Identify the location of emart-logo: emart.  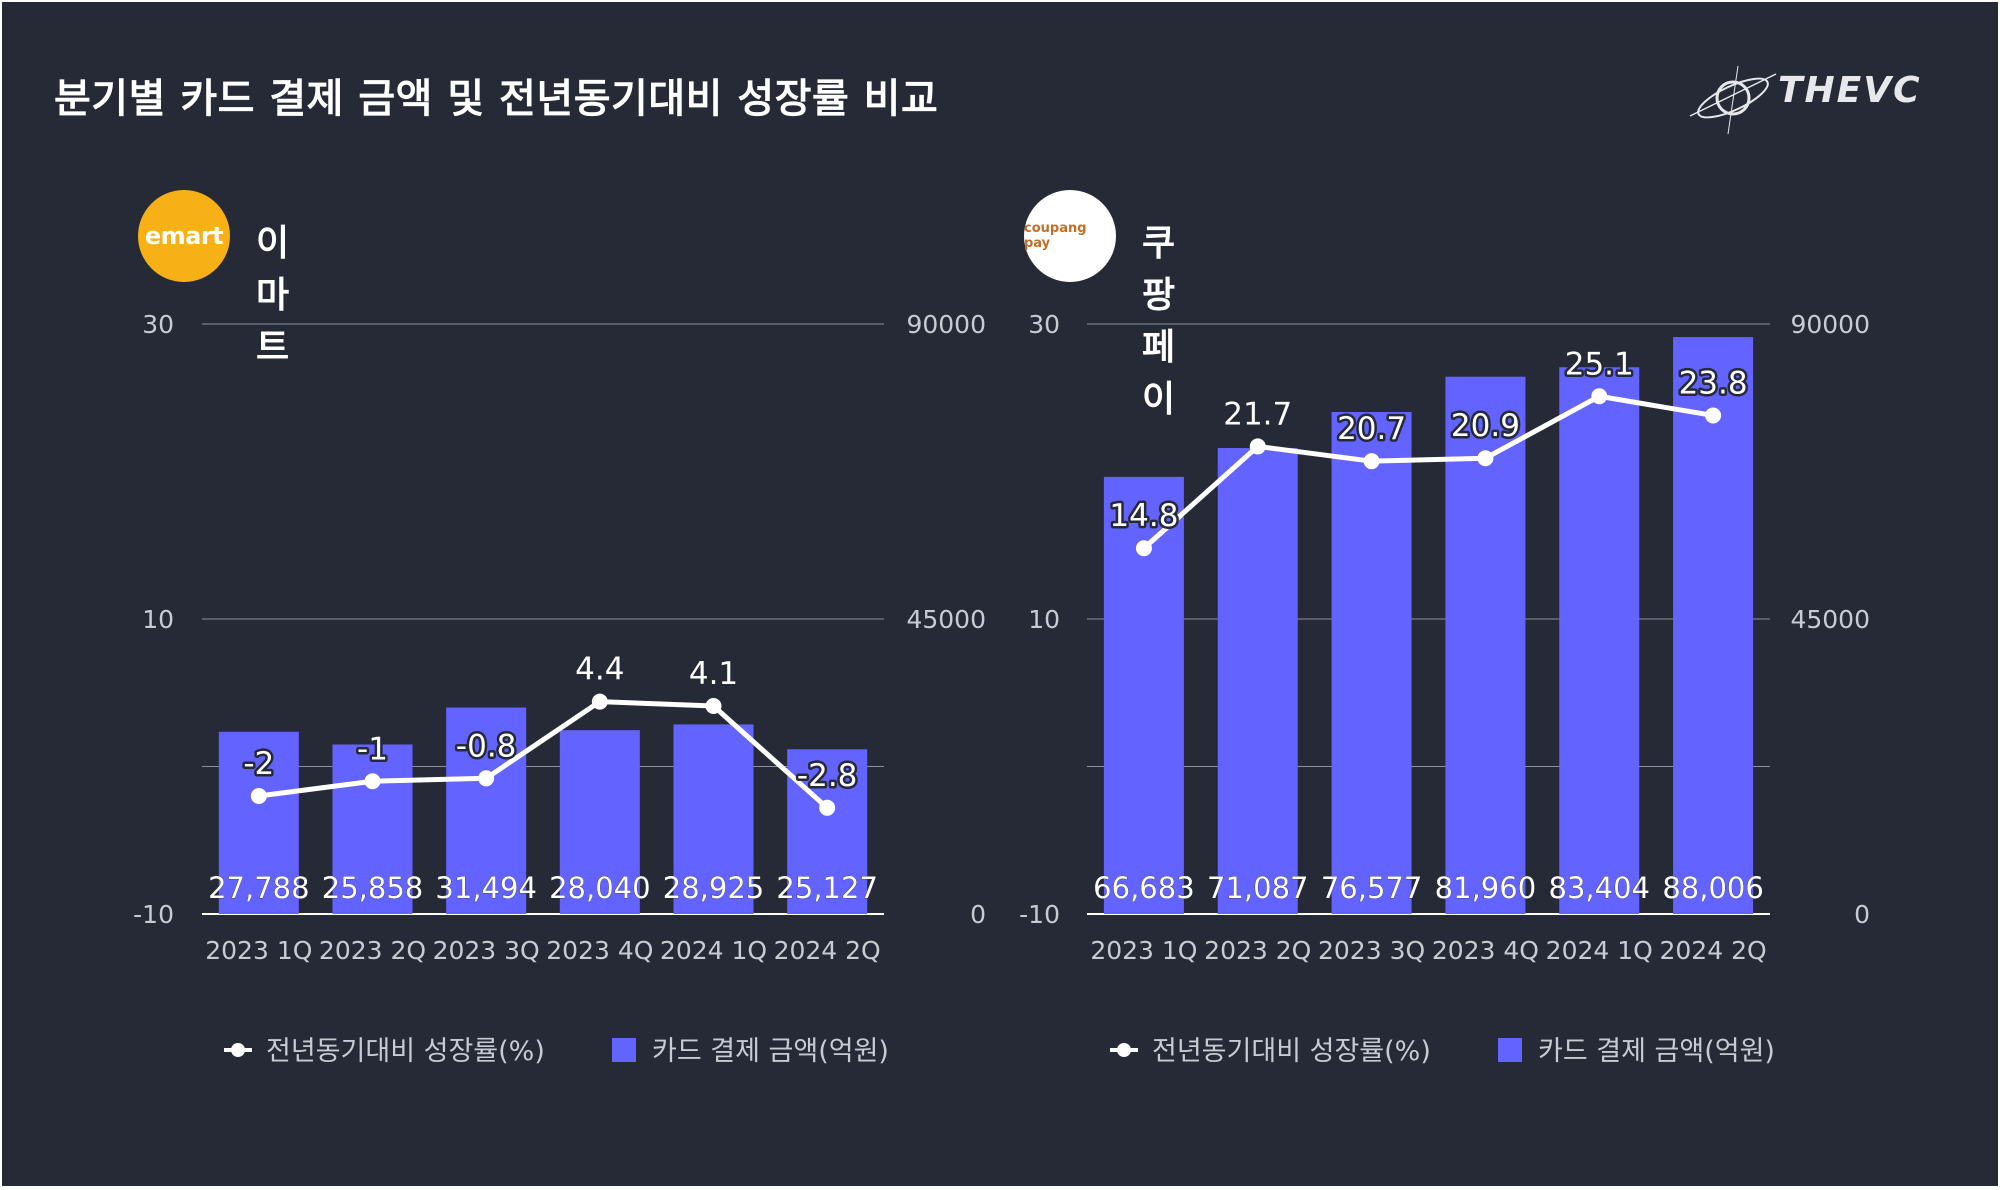
(184, 236).